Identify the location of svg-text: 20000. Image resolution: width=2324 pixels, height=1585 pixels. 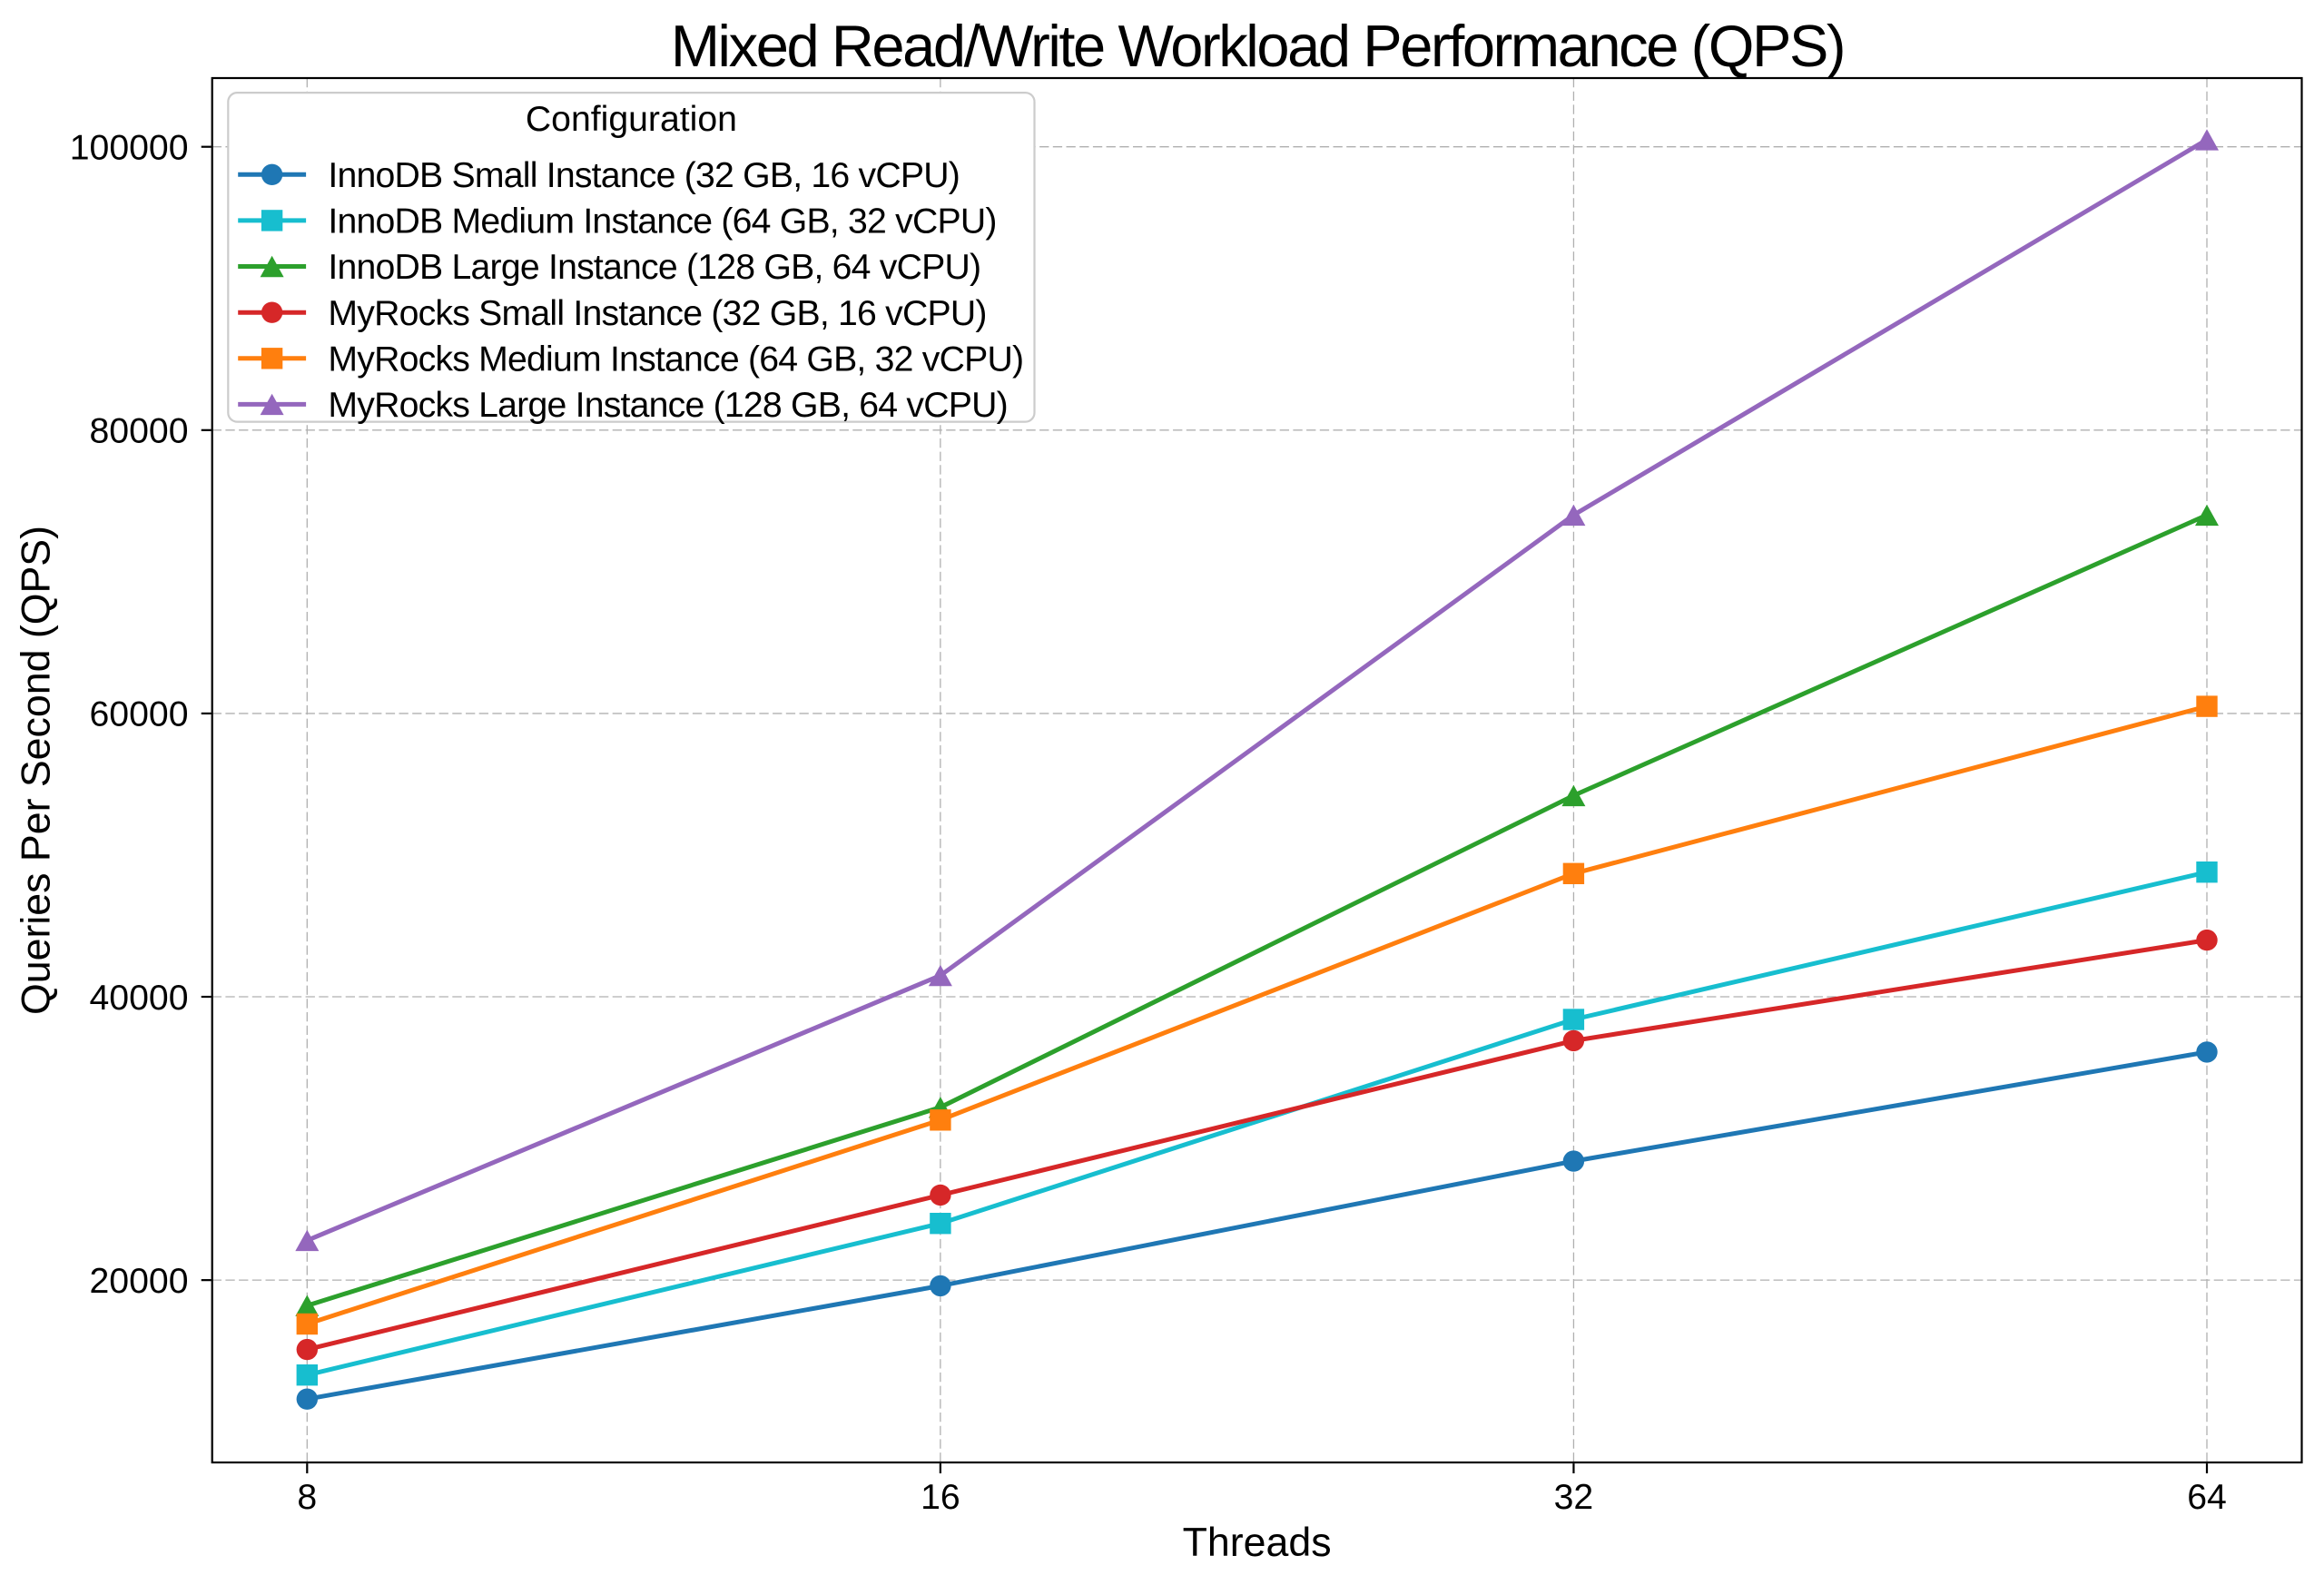
(139, 1282).